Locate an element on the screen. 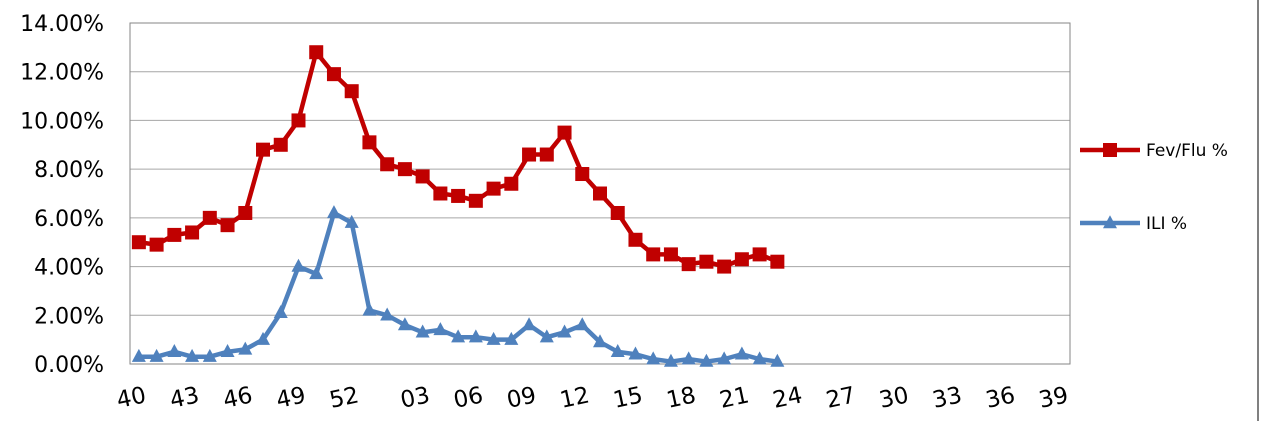 The width and height of the screenshot is (1262, 421). x-tick-label: 12 is located at coordinates (575, 398).